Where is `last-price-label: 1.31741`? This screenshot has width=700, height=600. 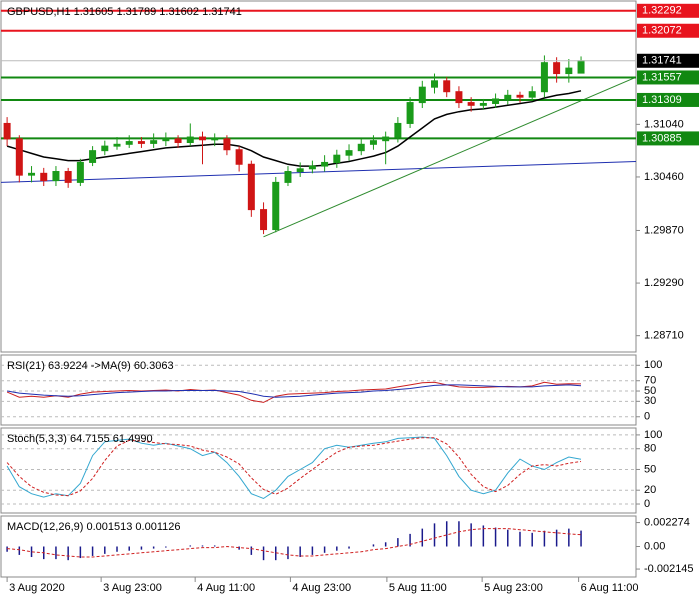
last-price-label: 1.31741 is located at coordinates (662, 61).